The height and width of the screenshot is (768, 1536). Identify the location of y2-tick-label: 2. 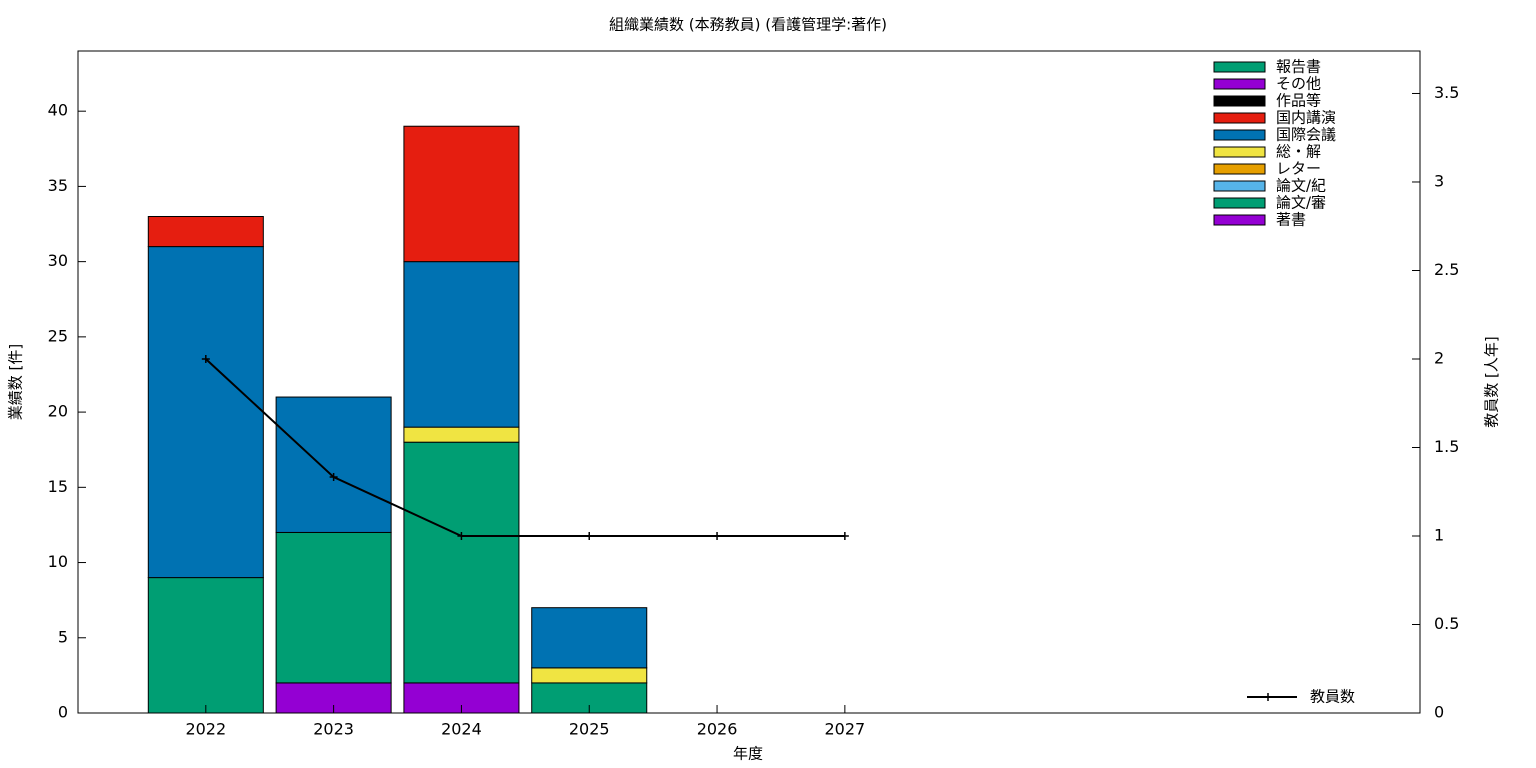
(1439, 357).